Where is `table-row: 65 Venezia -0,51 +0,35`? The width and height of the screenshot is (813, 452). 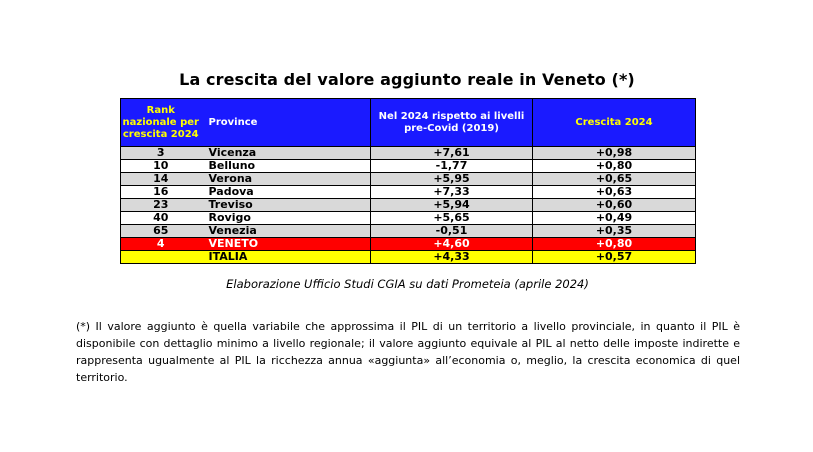 table-row: 65 Venezia -0,51 +0,35 is located at coordinates (408, 231).